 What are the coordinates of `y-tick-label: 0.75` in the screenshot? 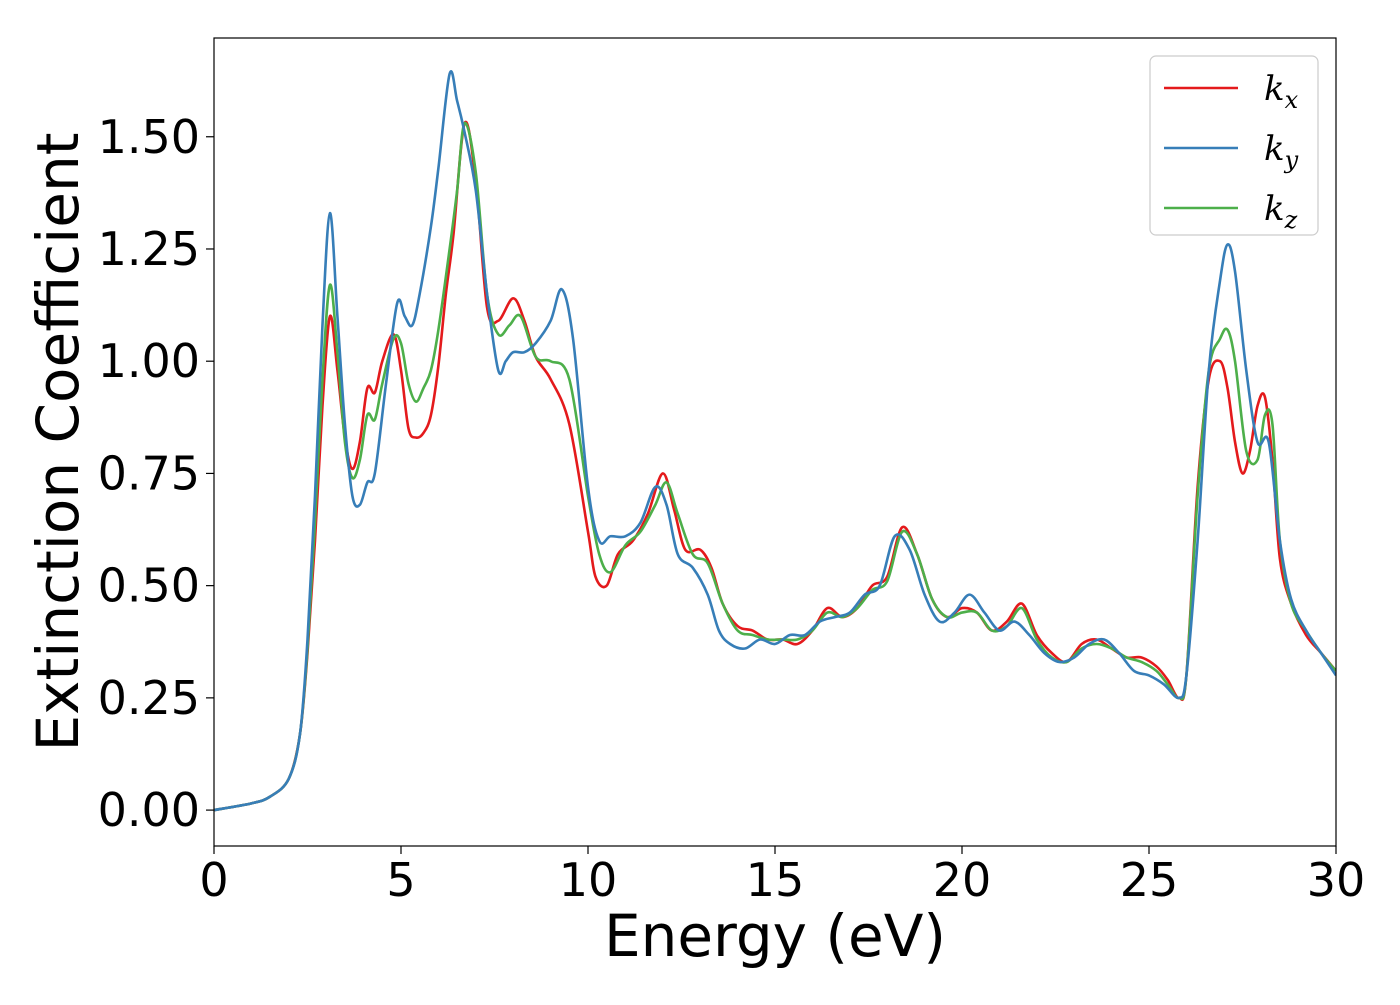 It's located at (149, 473).